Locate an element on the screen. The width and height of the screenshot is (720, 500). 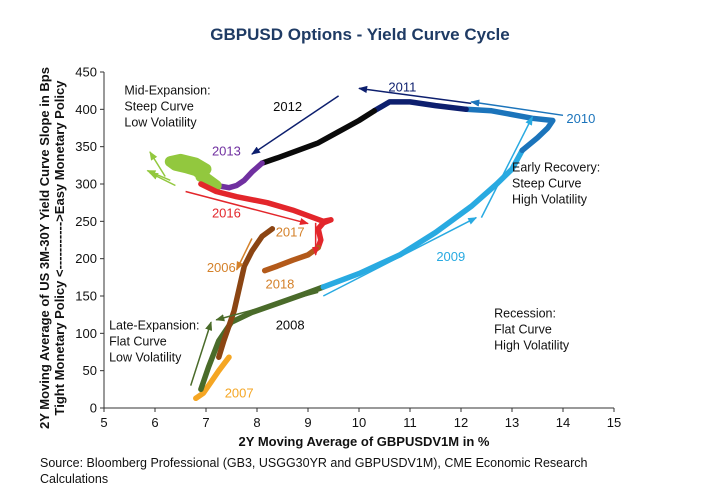
y-tick-label: 350 is located at coordinates (86, 146).